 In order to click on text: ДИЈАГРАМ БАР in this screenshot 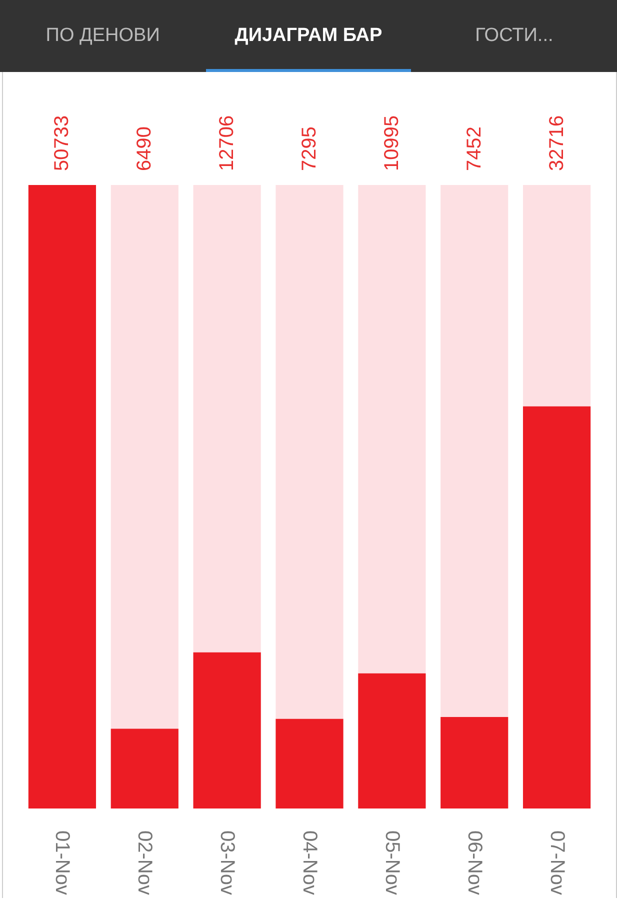, I will do `click(309, 36)`.